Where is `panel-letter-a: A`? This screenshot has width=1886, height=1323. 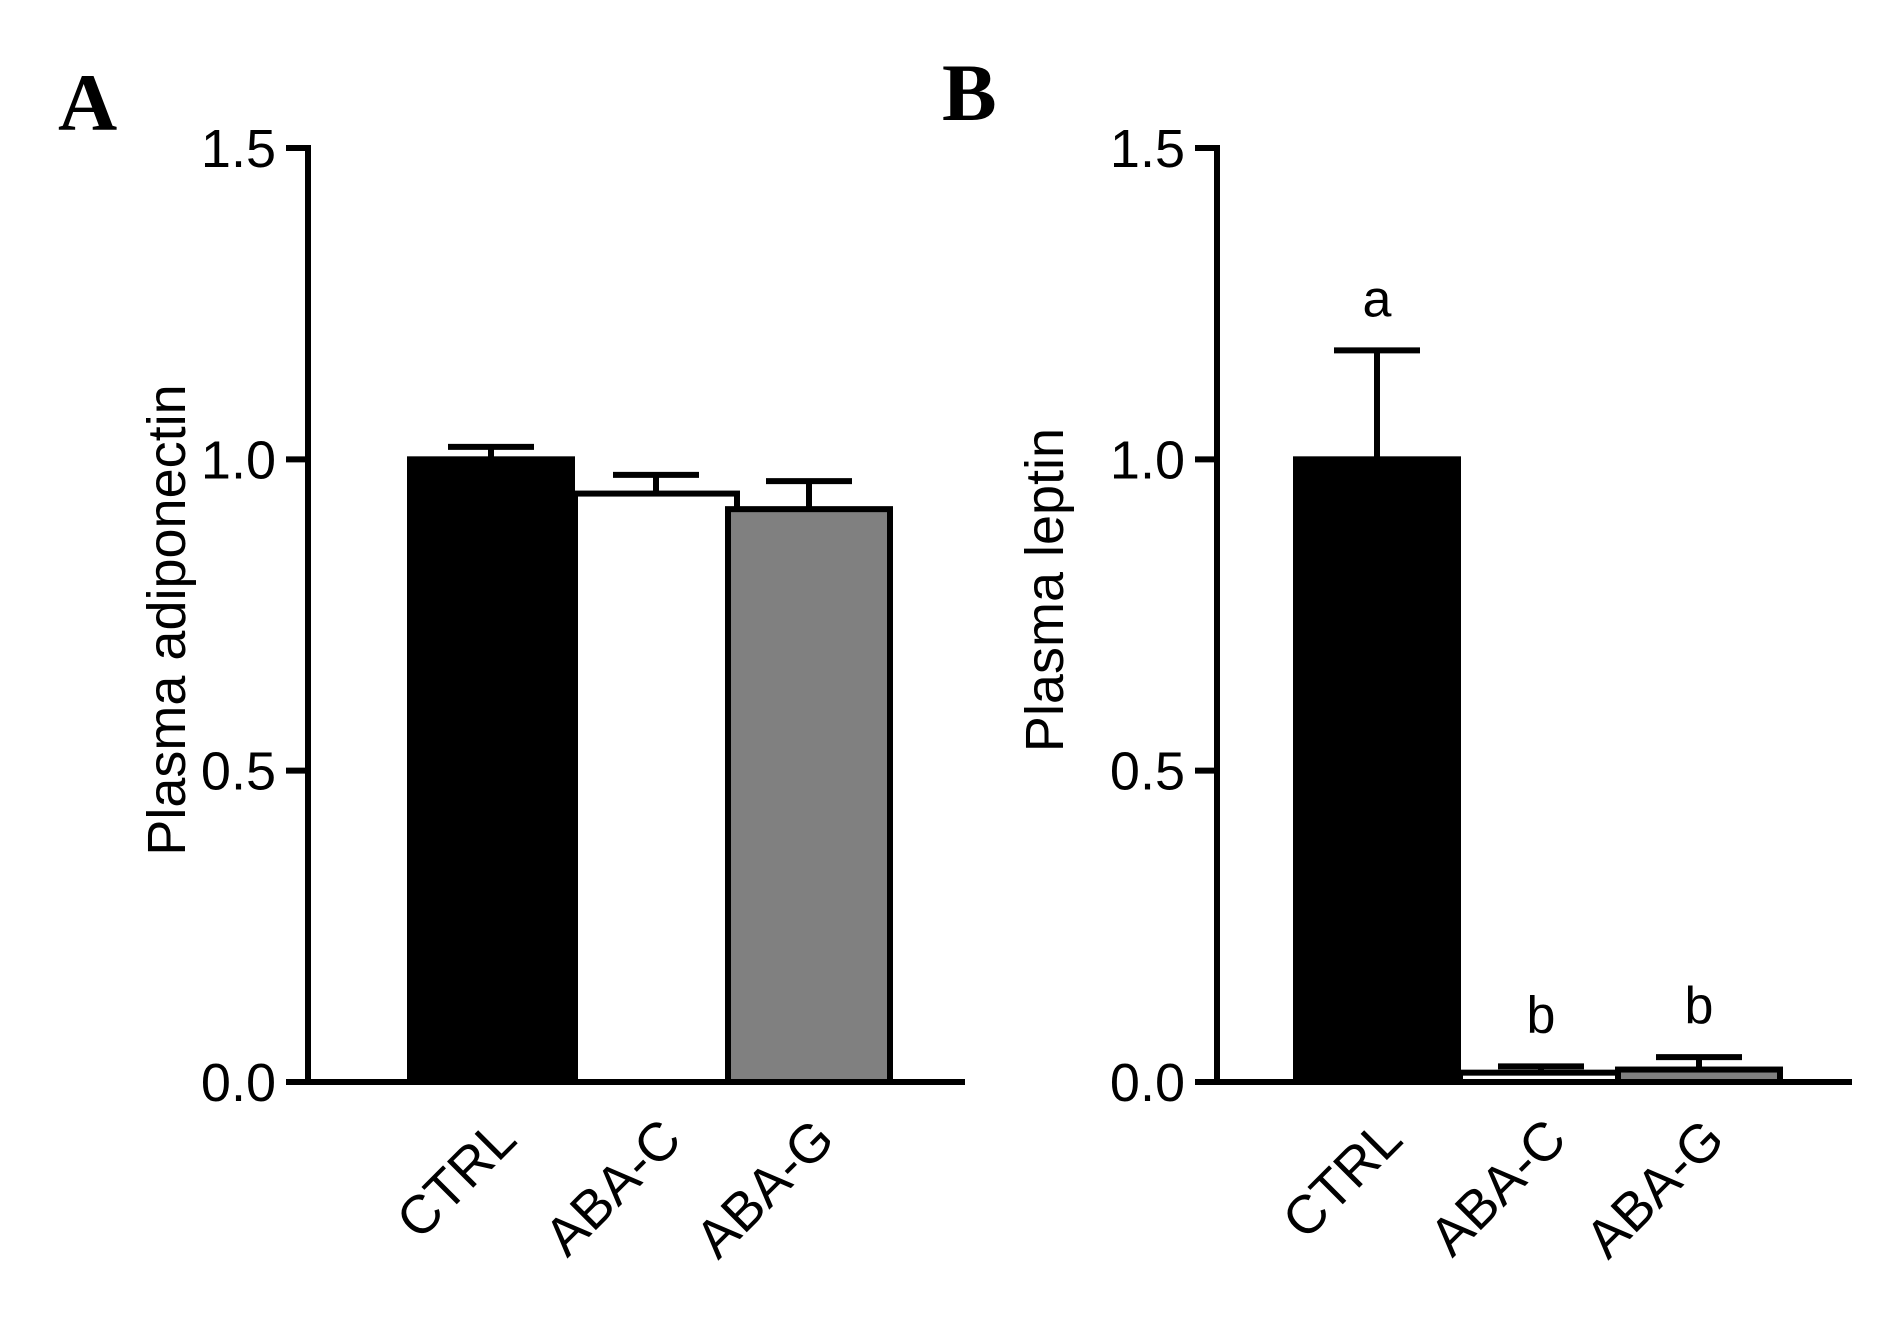 panel-letter-a: A is located at coordinates (87, 102).